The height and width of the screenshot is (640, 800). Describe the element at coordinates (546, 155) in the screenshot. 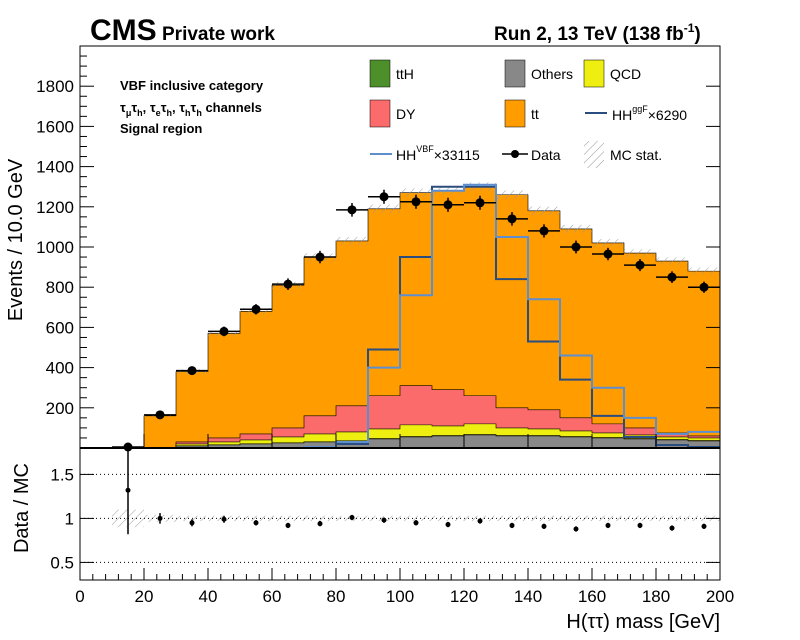

I see `legend-label-data: Data` at that location.